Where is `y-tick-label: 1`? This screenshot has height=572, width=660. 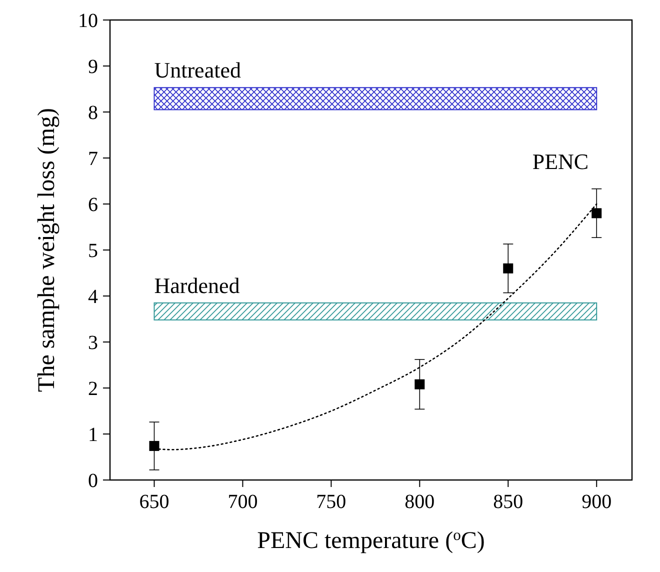
y-tick-label: 1 is located at coordinates (93, 435).